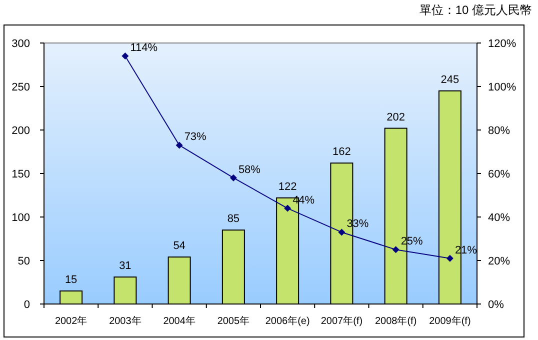 Image resolution: width=538 pixels, height=340 pixels. Describe the element at coordinates (21, 131) in the screenshot. I see `y-tick-label: 200` at that location.